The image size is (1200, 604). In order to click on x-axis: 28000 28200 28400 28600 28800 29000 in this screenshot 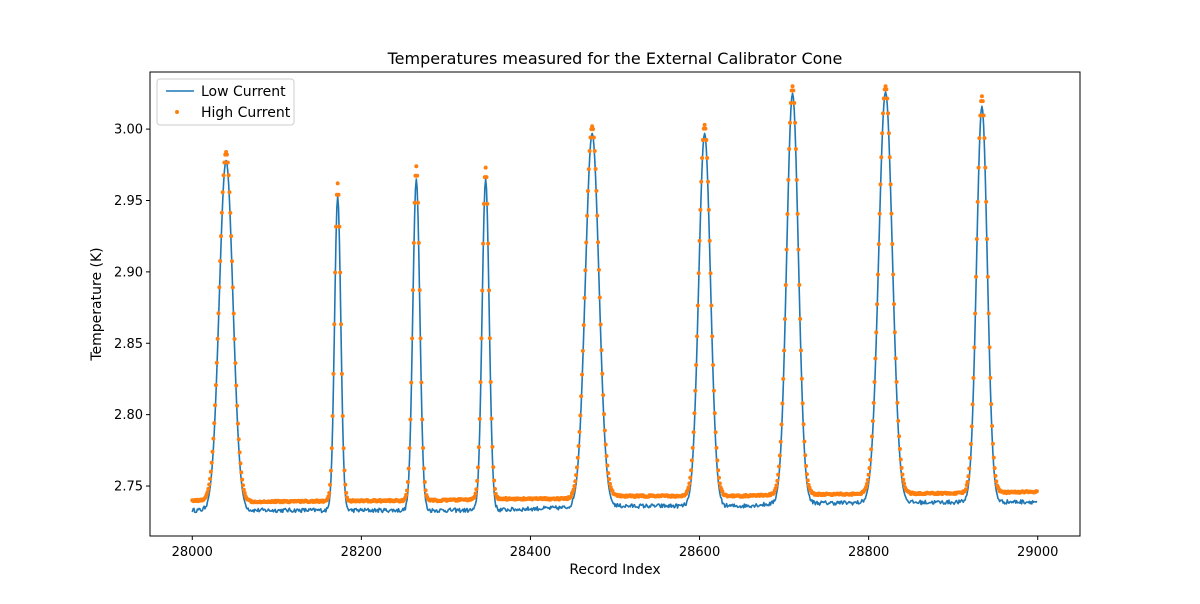, I will do `click(615, 548)`.